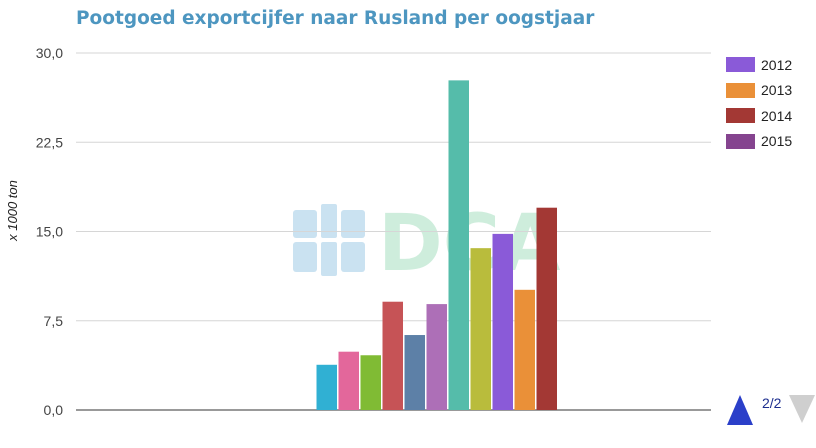  I want to click on legend-label: 2012, so click(777, 64).